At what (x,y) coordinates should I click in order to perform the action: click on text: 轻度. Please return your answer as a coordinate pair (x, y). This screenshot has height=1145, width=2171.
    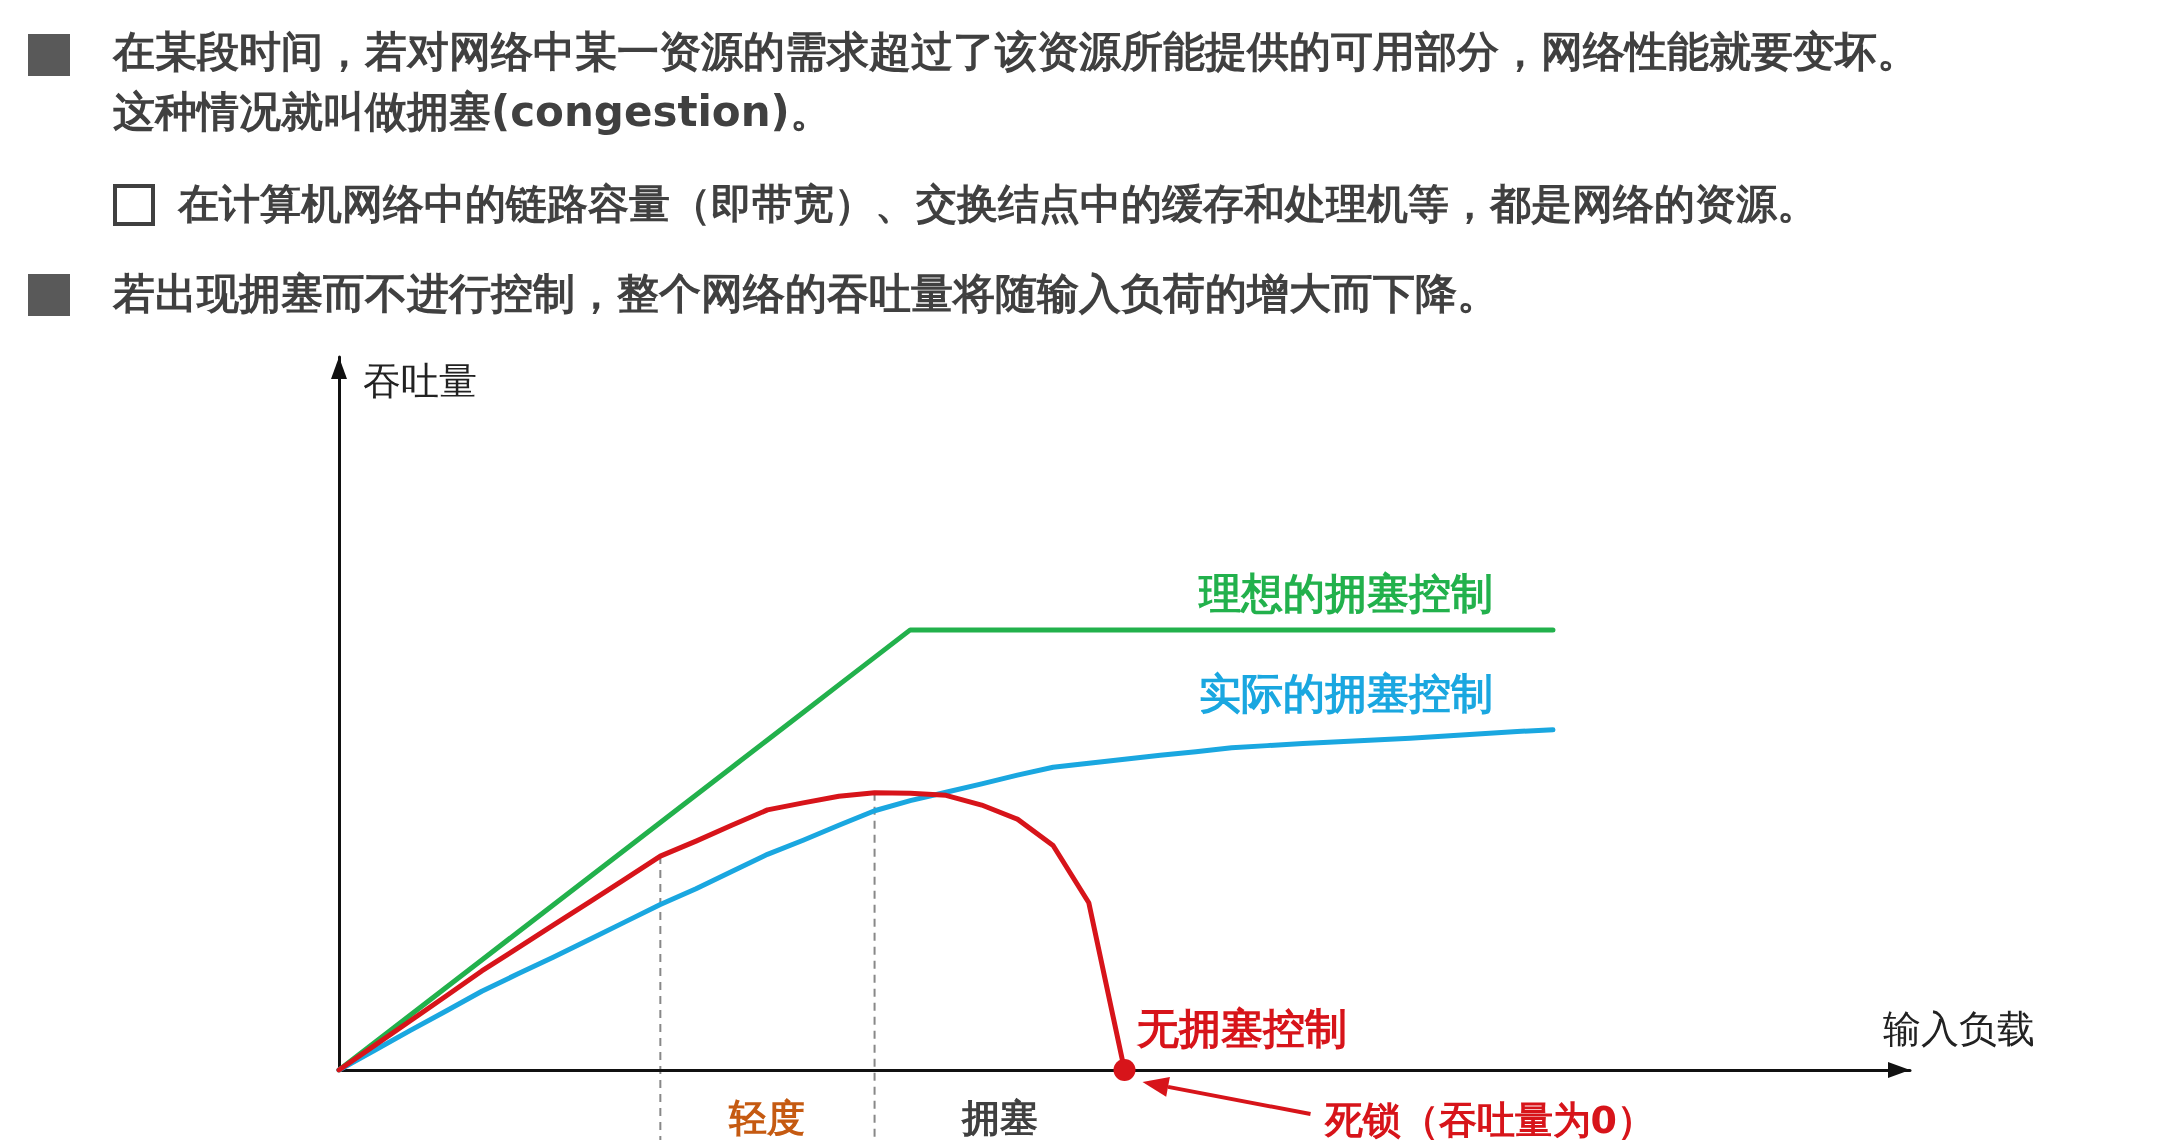
    Looking at the image, I should click on (767, 1118).